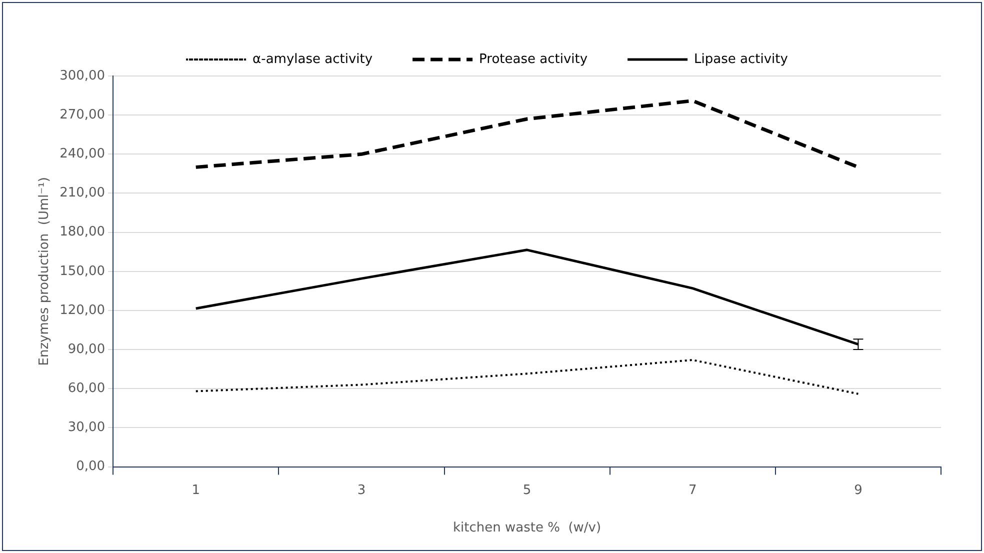 The image size is (984, 553). I want to click on x-axis-title: kitchen waste % (w/v), so click(527, 528).